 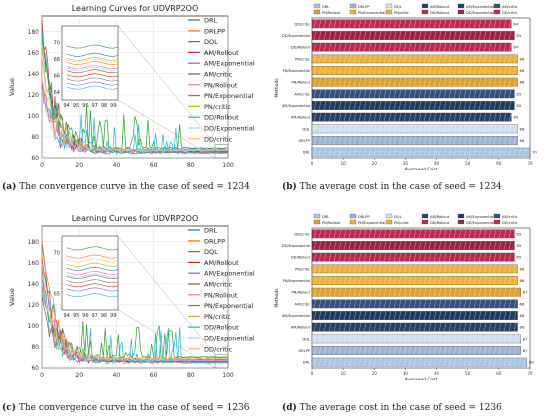 What do you see at coordinates (296, 106) in the screenshot?
I see `y-tick-label: AM/Exponential` at bounding box center [296, 106].